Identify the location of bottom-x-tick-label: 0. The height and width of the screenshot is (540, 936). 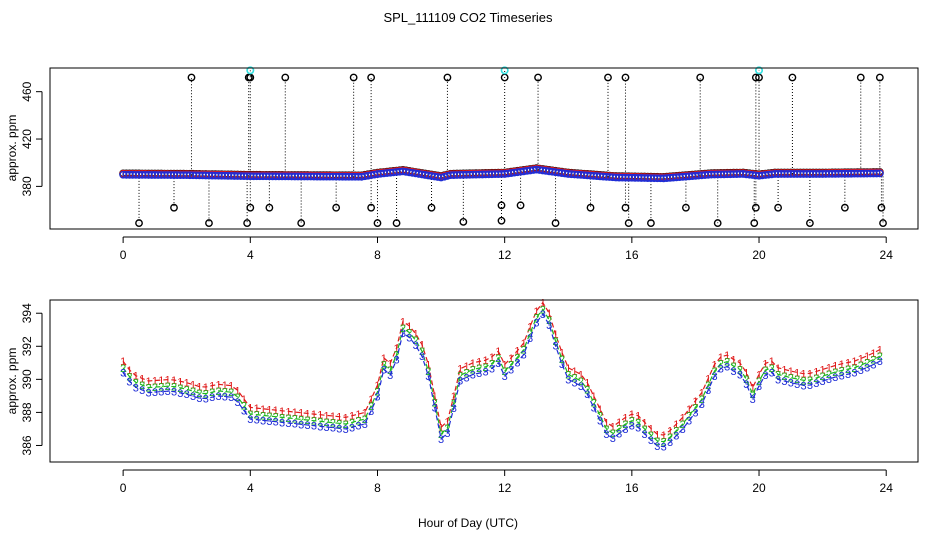
(123, 488).